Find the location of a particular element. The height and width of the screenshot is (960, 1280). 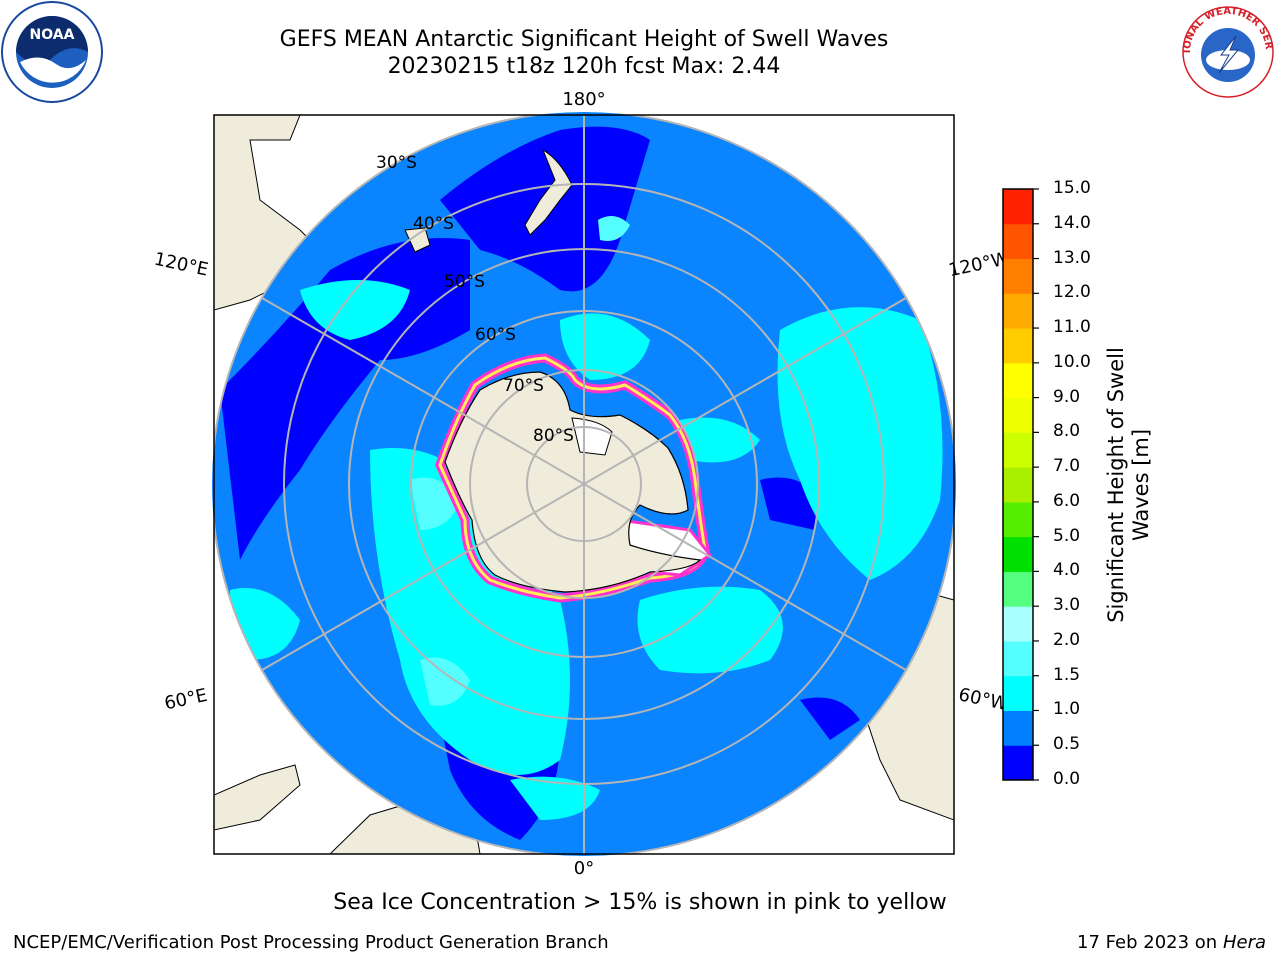

colorbar-tick-label: 1.5 is located at coordinates (1067, 674).